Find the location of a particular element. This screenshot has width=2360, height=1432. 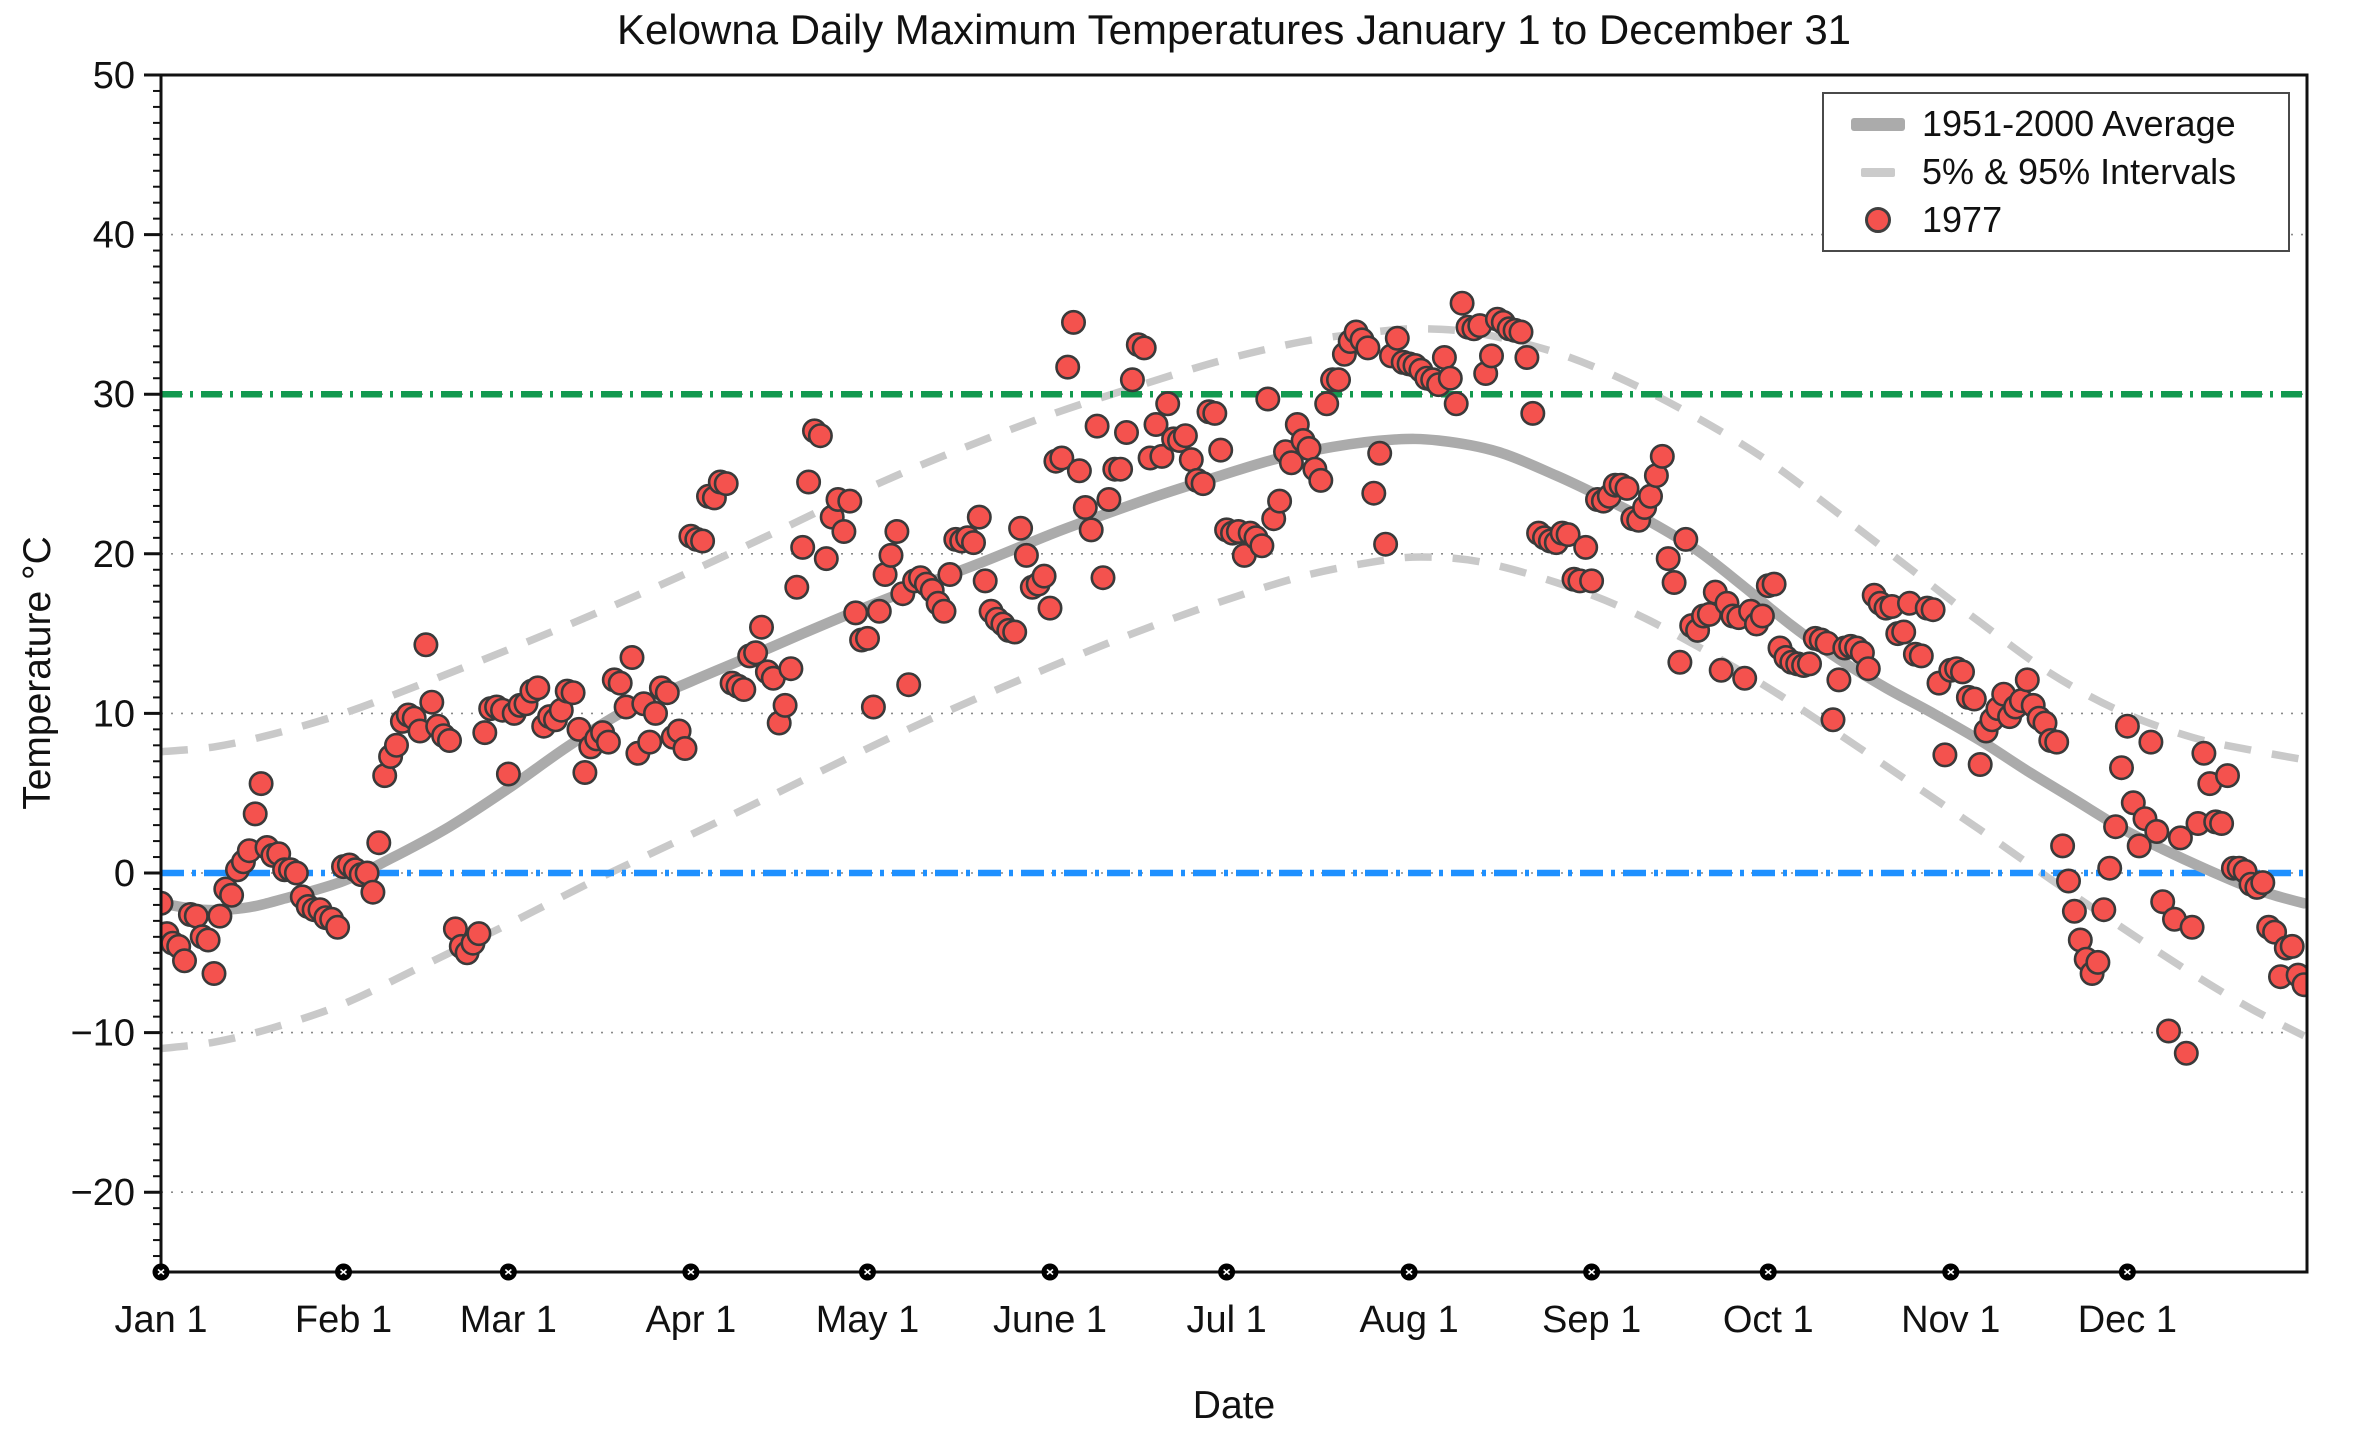

scatter-dot-swatch is located at coordinates (1878, 220).